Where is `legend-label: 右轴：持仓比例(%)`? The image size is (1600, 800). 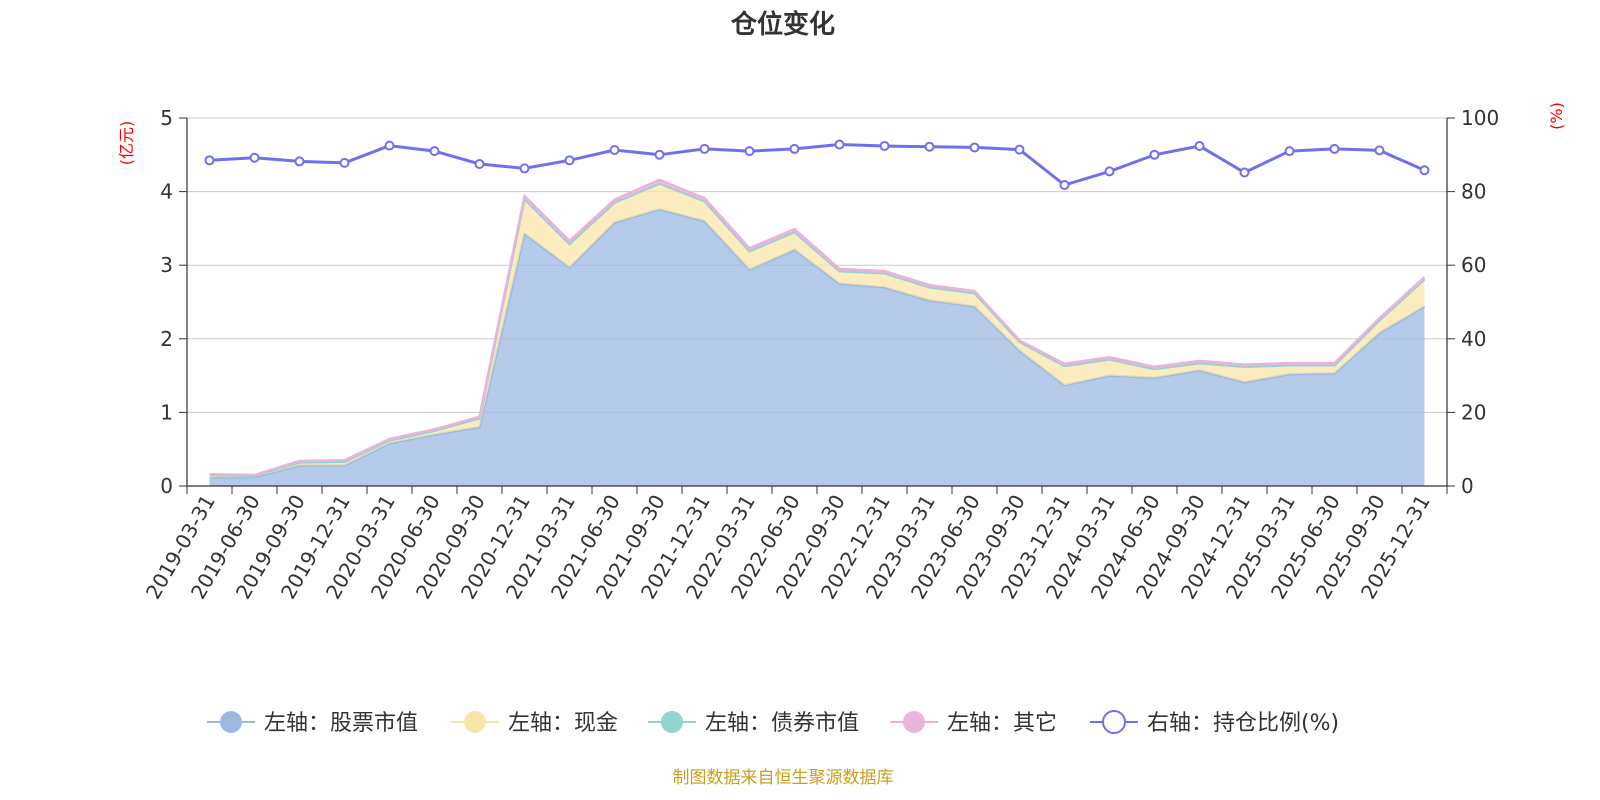
legend-label: 右轴：持仓比例(%) is located at coordinates (1243, 723).